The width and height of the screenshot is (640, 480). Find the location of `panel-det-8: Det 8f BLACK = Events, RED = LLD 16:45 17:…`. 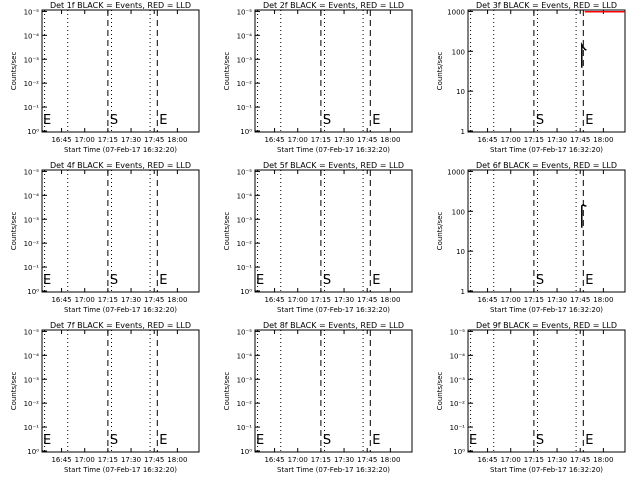

panel-det-8: Det 8f BLACK = Events, RED = LLD 16:45 17:… is located at coordinates (318, 397).